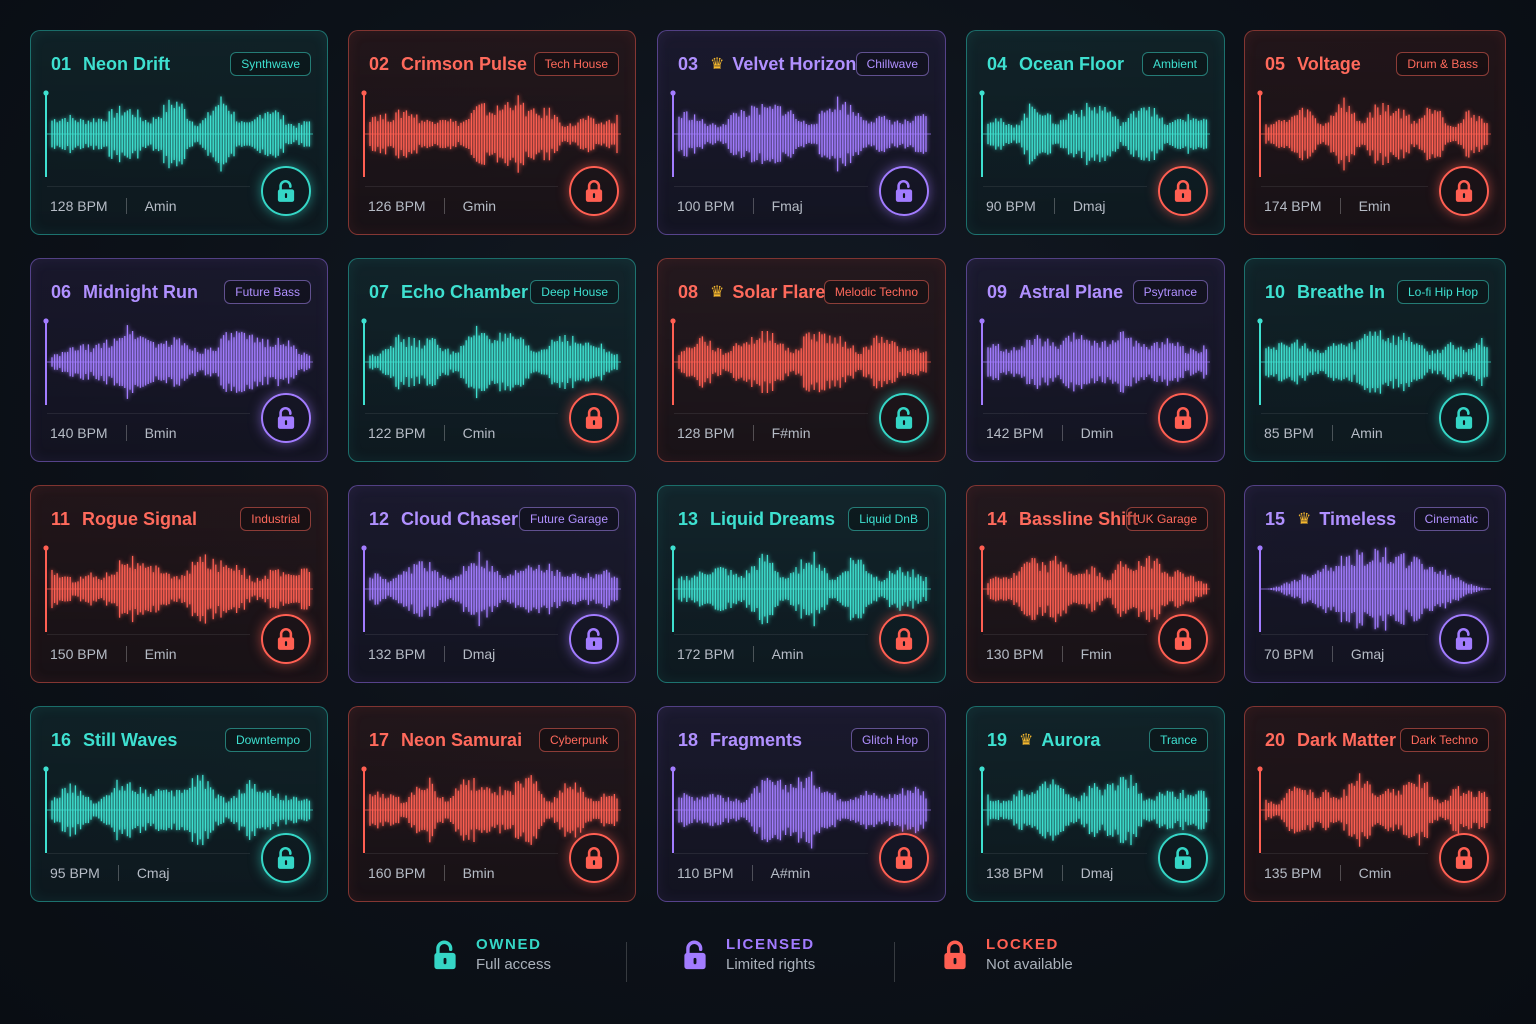 This screenshot has width=1536, height=1024. I want to click on track-title: Solar Flare, so click(779, 291).